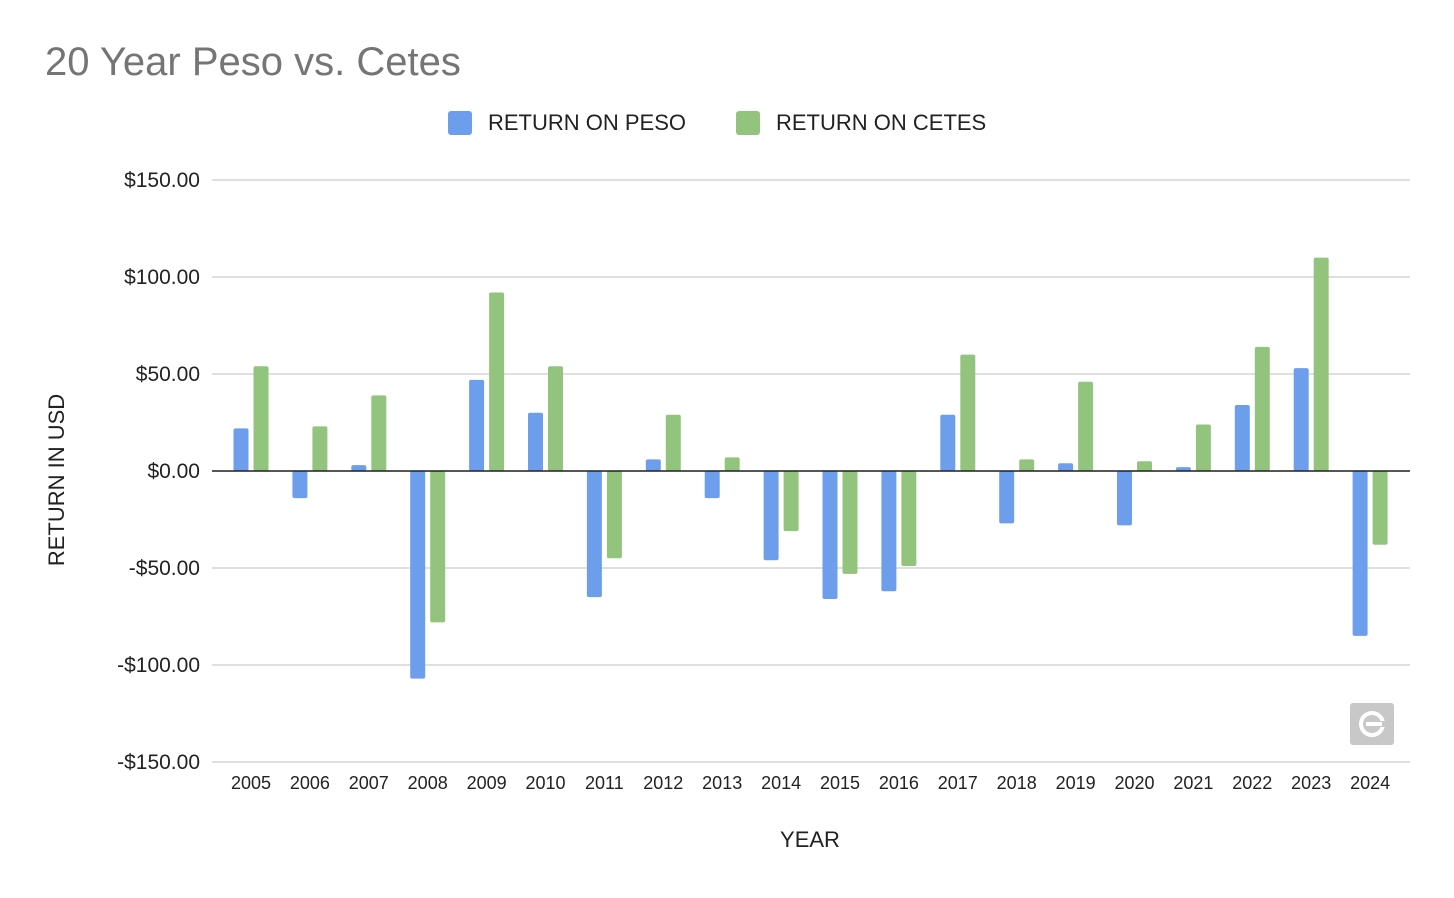  What do you see at coordinates (1007, 497) in the screenshot?
I see `bar-peso-2018` at bounding box center [1007, 497].